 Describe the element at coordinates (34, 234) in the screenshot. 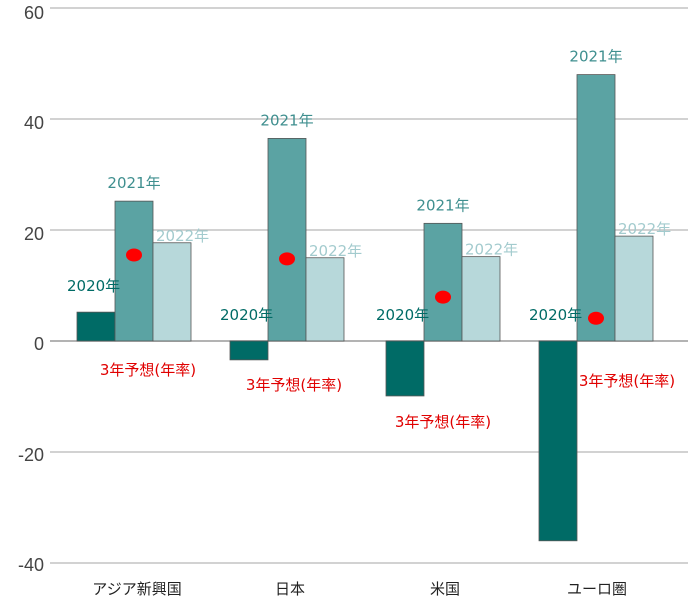

I see `y-tick-label: 20` at that location.